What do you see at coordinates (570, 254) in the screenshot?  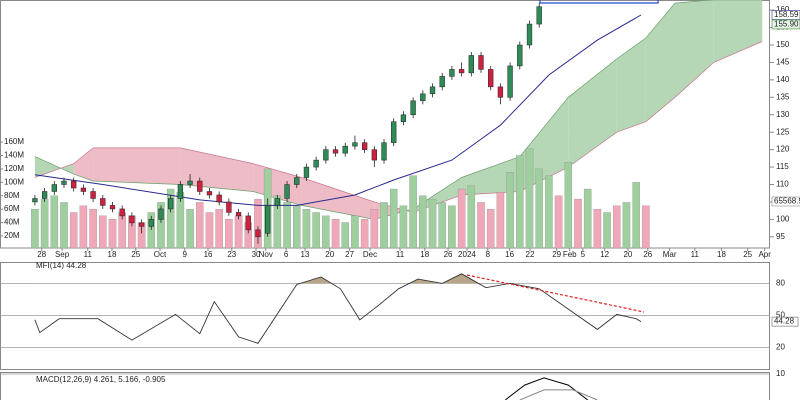 I see `x-tick-label: Feb` at bounding box center [570, 254].